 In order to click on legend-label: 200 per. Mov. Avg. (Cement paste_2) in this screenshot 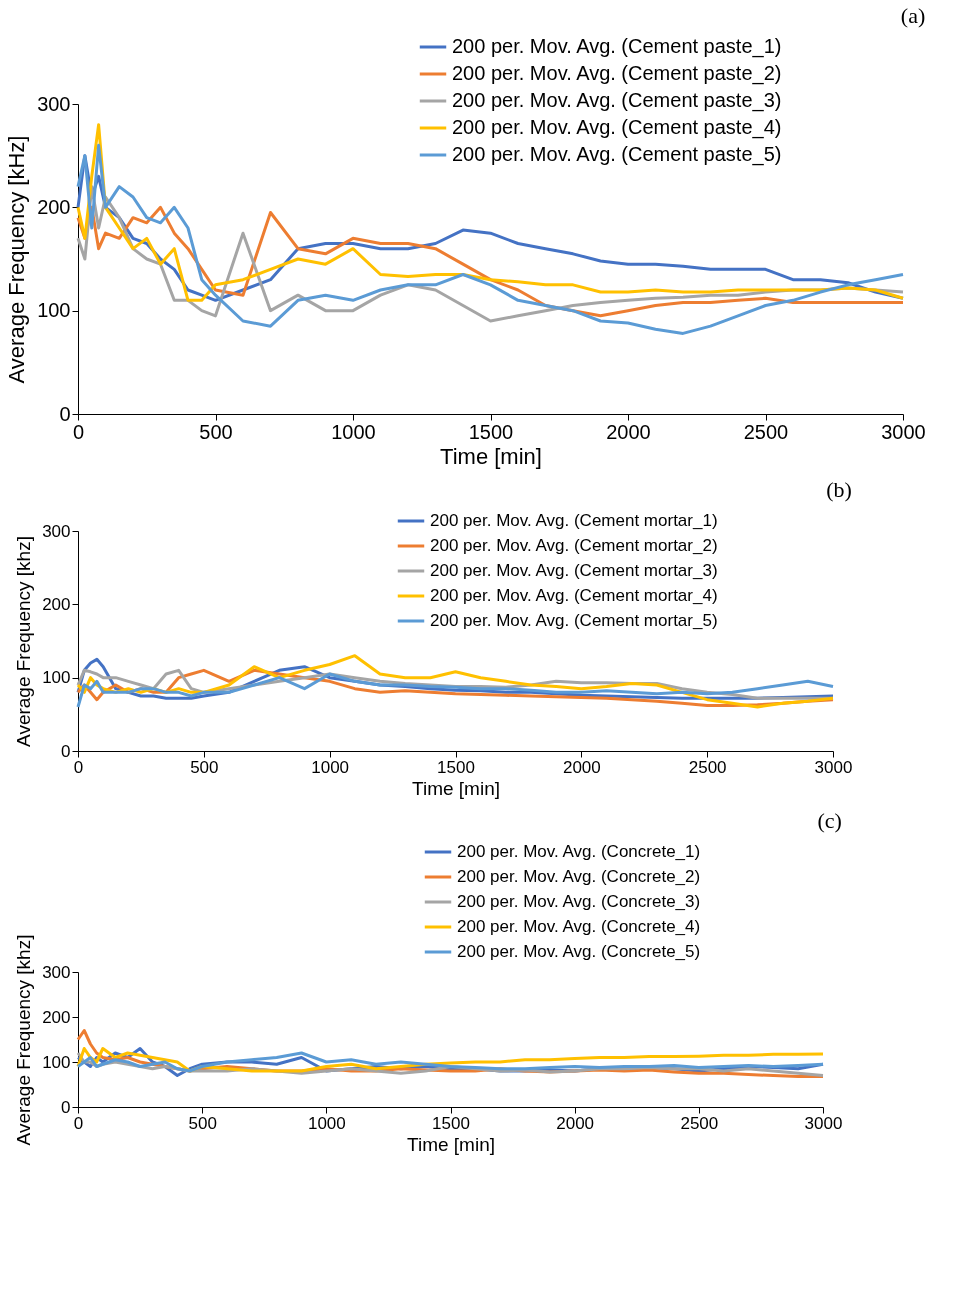, I will do `click(617, 73)`.